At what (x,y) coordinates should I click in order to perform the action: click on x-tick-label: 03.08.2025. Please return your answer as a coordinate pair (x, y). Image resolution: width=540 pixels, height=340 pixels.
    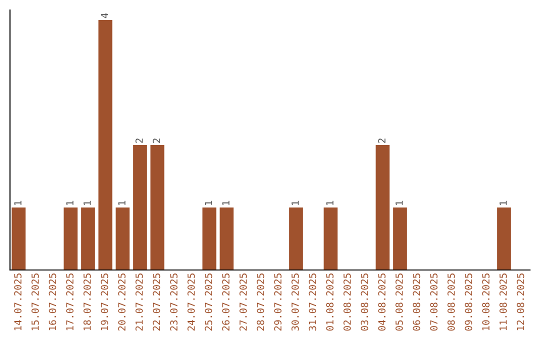
    Looking at the image, I should click on (364, 302).